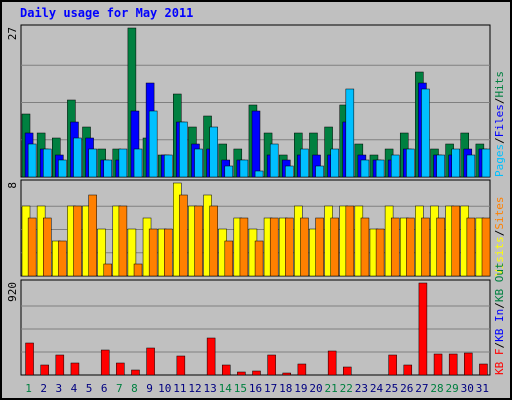  I want to click on x-tick-label: 2, so click(43, 388).